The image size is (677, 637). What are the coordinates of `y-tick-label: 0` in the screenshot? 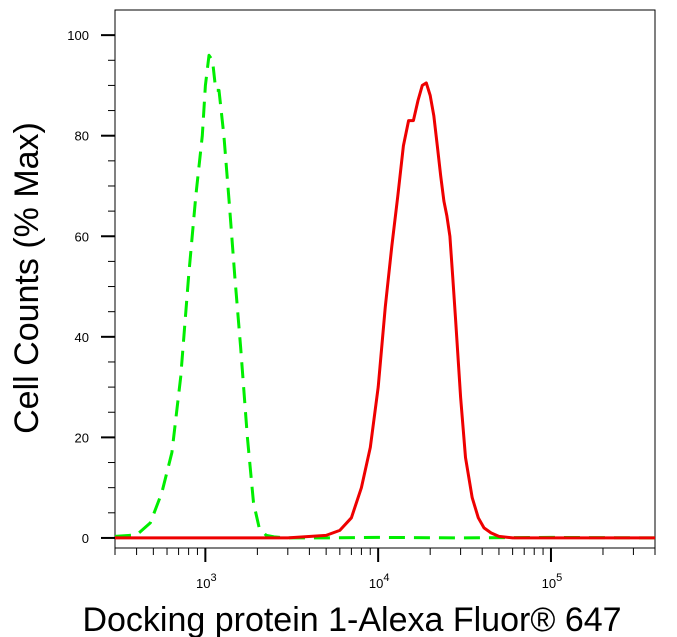 It's located at (85, 538).